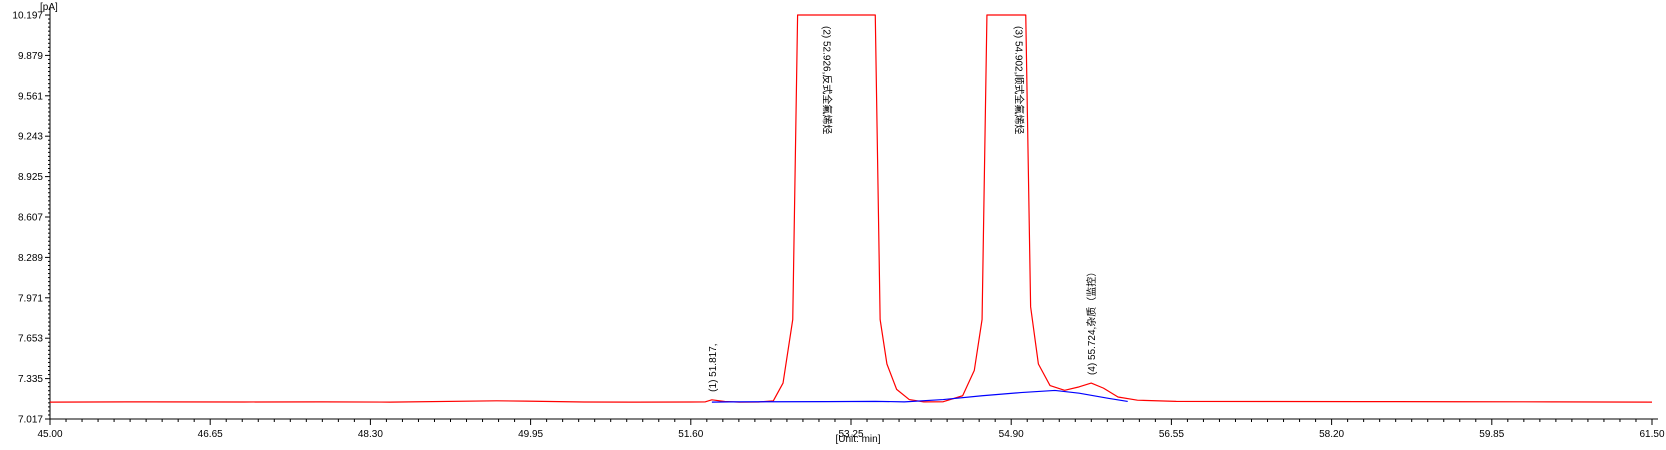 This screenshot has width=1666, height=450. I want to click on x-tick-label: 48.30, so click(370, 434).